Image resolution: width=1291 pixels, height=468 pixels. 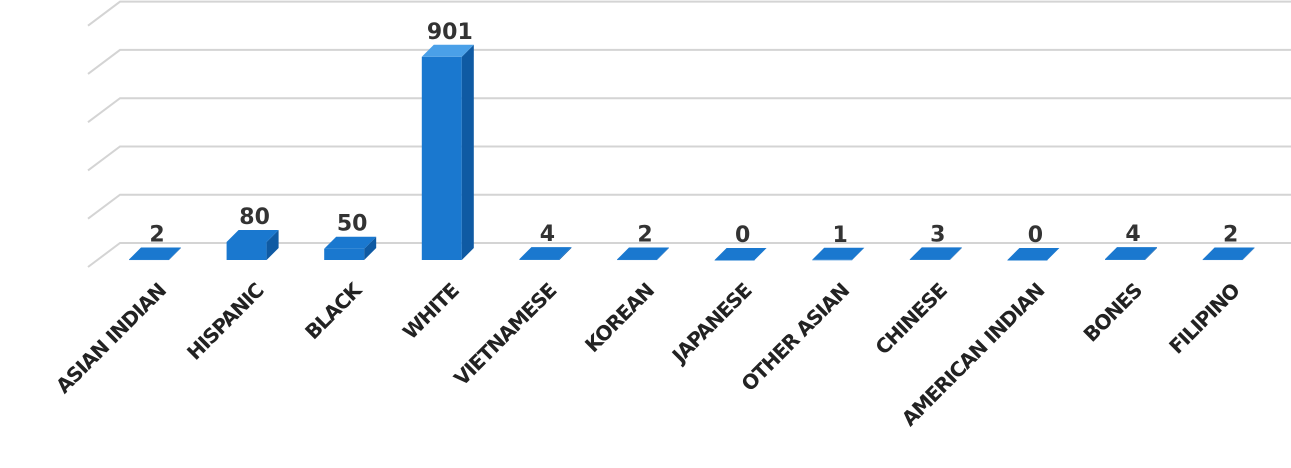 What do you see at coordinates (450, 32) in the screenshot?
I see `data-label: 901` at bounding box center [450, 32].